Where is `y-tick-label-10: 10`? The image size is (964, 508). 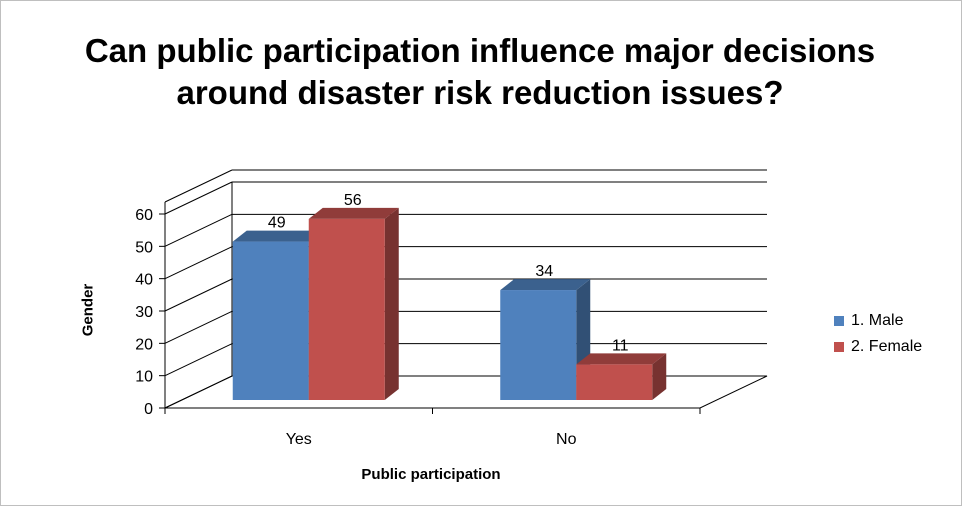 y-tick-label-10: 10 is located at coordinates (144, 377).